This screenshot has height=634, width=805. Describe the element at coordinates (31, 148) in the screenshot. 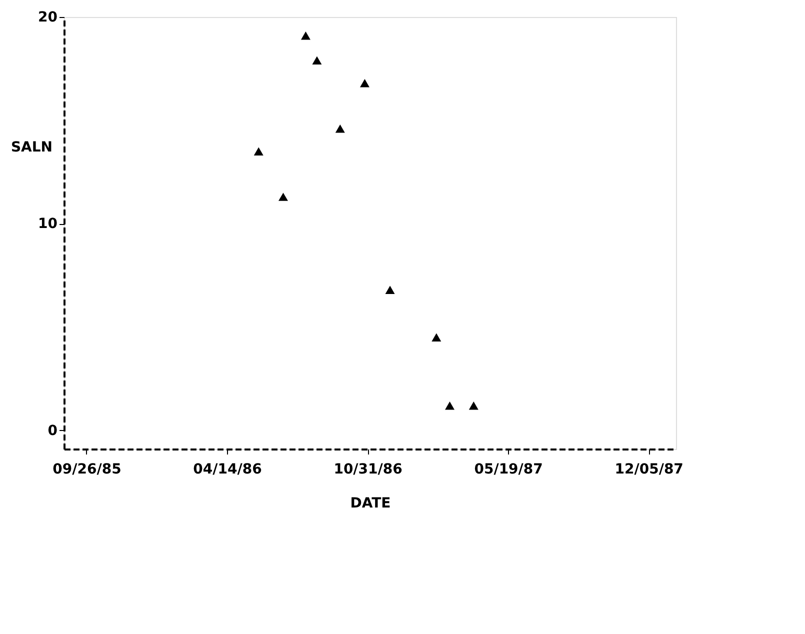

I see `y-axis-title: SALN` at that location.